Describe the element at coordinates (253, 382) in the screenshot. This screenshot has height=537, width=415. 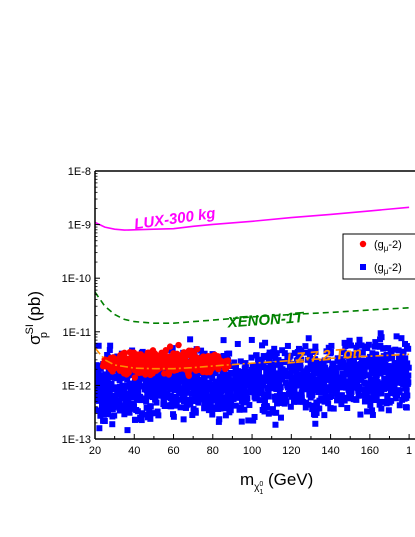
I see `scatter-points` at that location.